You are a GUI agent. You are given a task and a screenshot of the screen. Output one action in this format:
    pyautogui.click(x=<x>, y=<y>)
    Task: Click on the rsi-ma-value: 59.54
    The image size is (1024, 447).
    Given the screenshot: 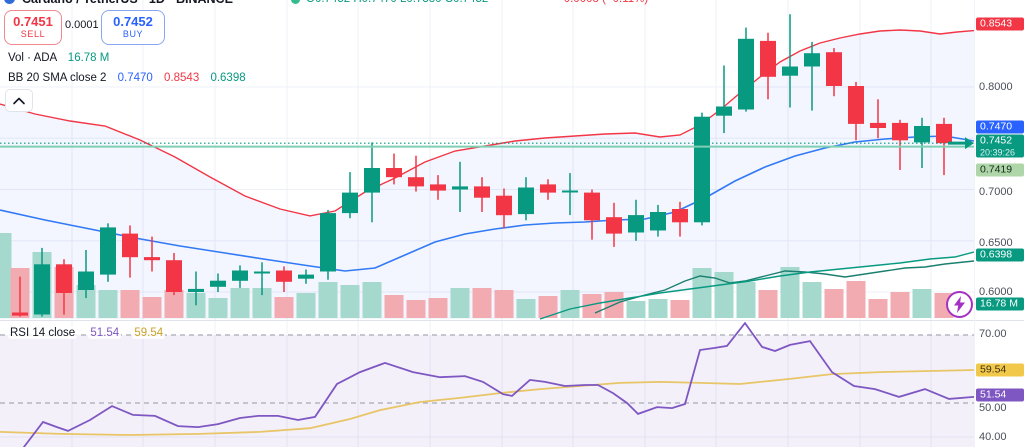 What is the action you would take?
    pyautogui.click(x=149, y=333)
    